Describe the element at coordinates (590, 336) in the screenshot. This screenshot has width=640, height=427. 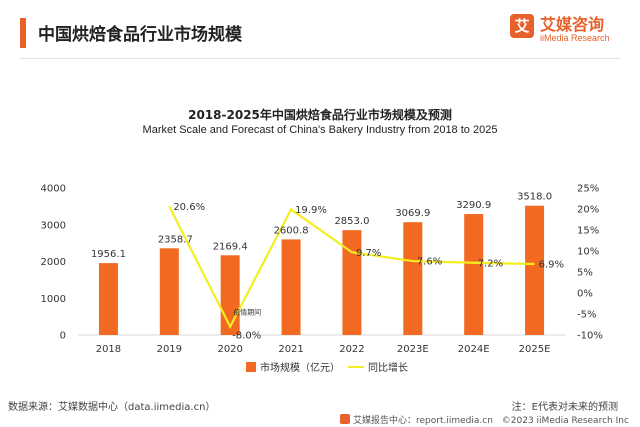
I see `right-axis-tick-label: -10%` at that location.